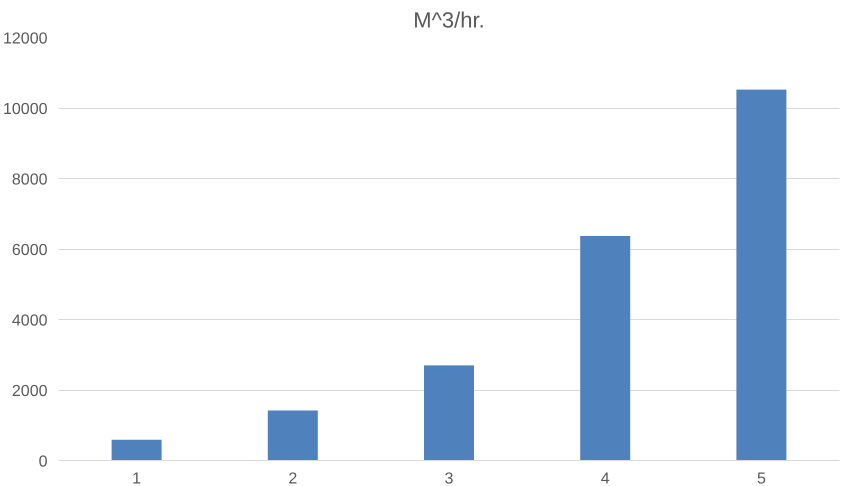 The width and height of the screenshot is (849, 486). What do you see at coordinates (449, 20) in the screenshot?
I see `chart-title: M^3/hr.` at bounding box center [449, 20].